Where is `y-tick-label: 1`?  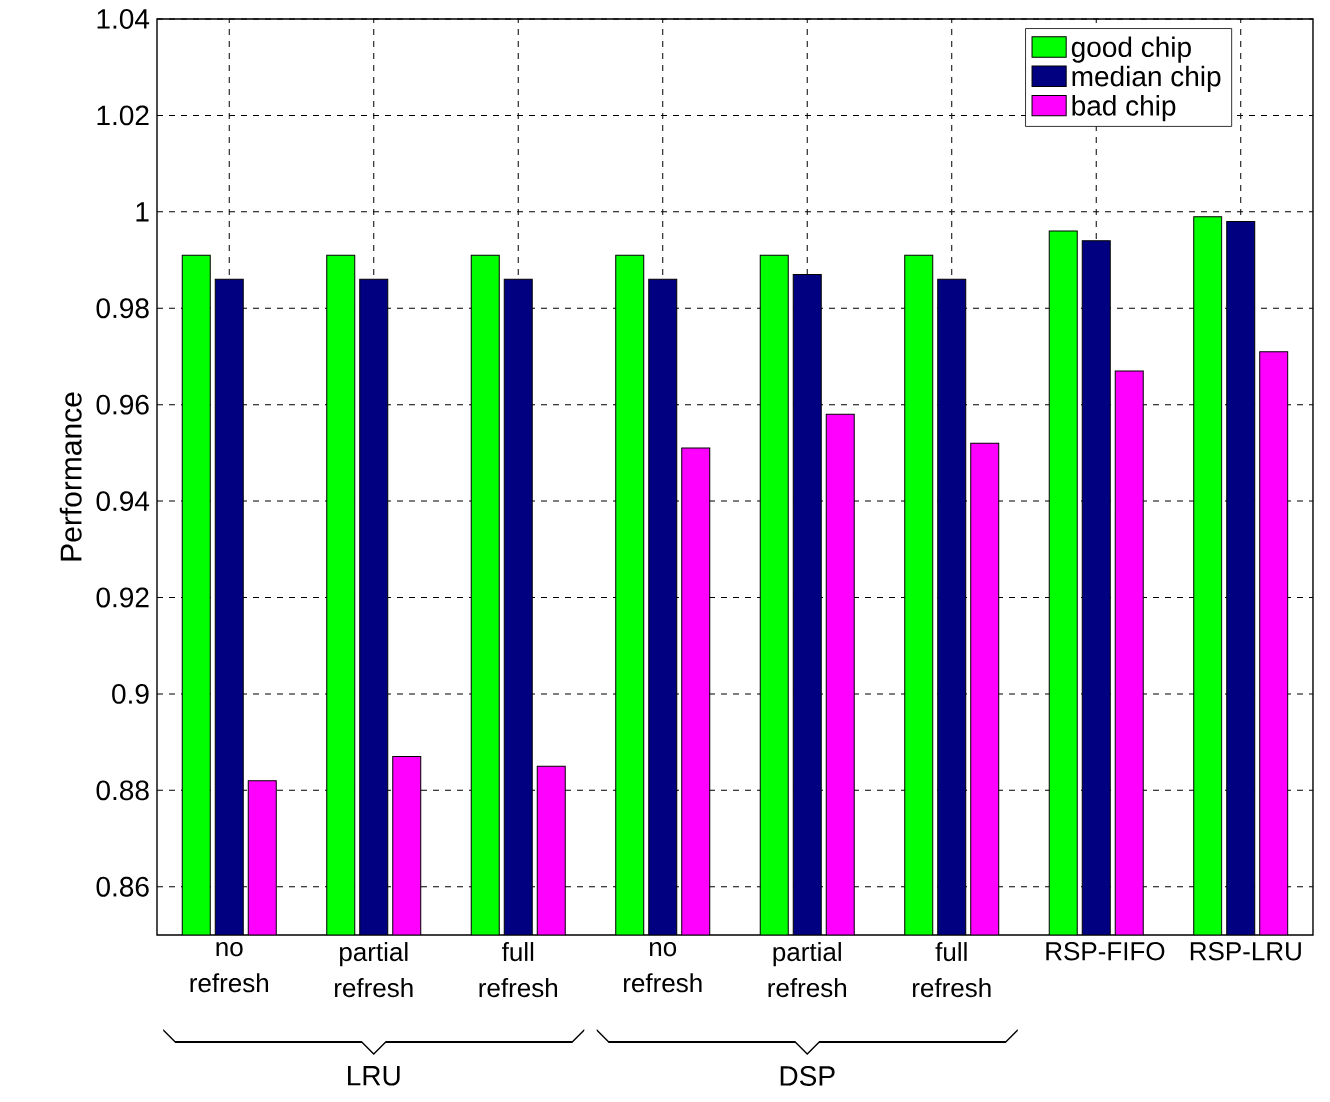
y-tick-label: 1 is located at coordinates (142, 212).